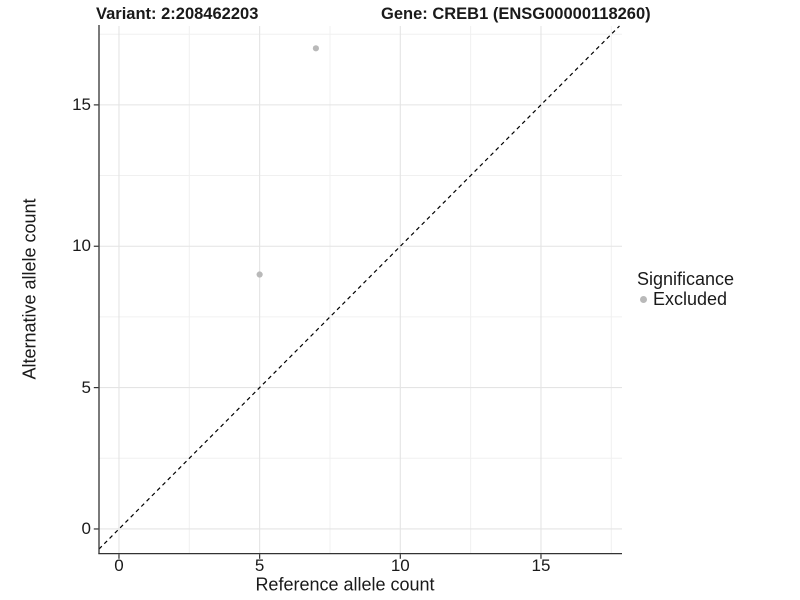 The width and height of the screenshot is (800, 600). I want to click on legend: Significance Excluded, so click(685, 289).